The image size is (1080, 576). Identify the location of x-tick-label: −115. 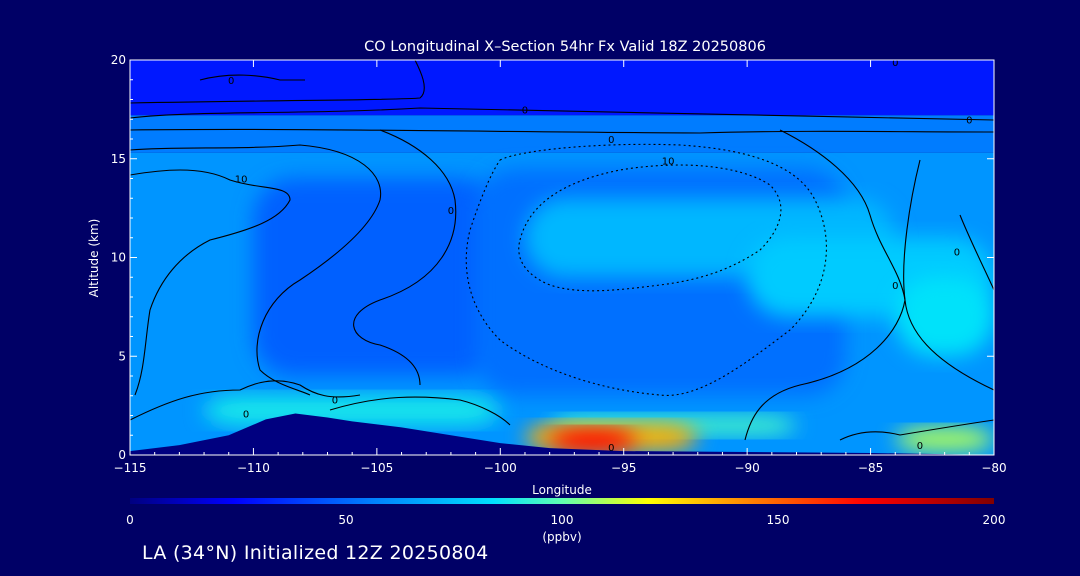
(130, 468).